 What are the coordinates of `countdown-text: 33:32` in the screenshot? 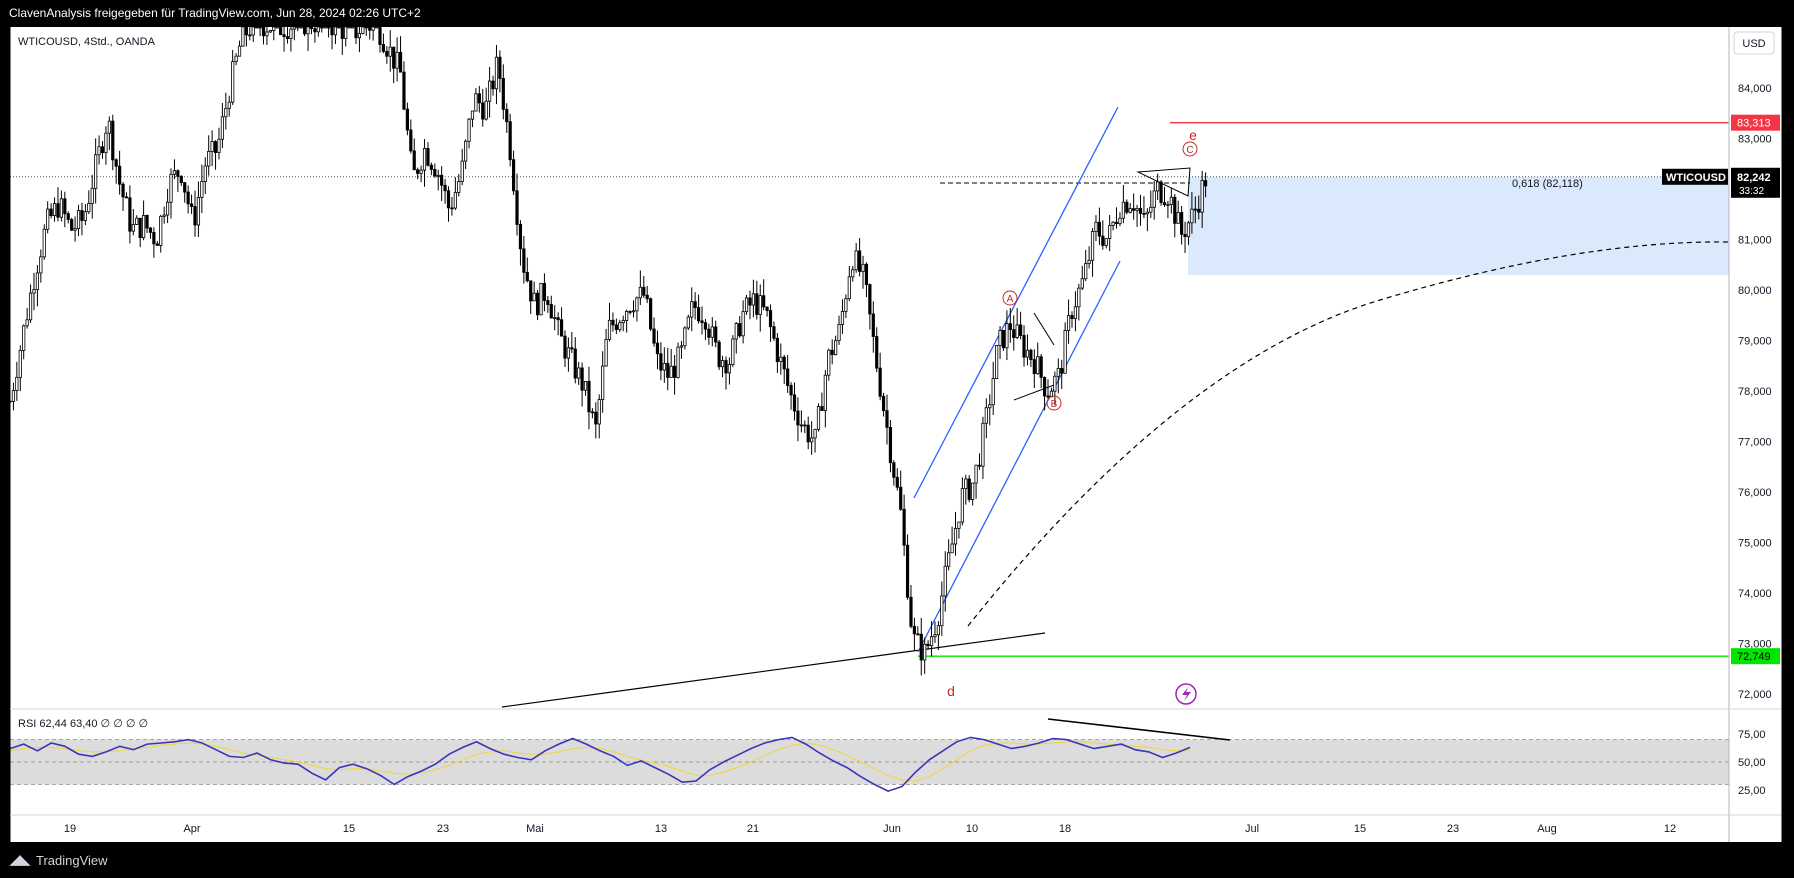 It's located at (1751, 191).